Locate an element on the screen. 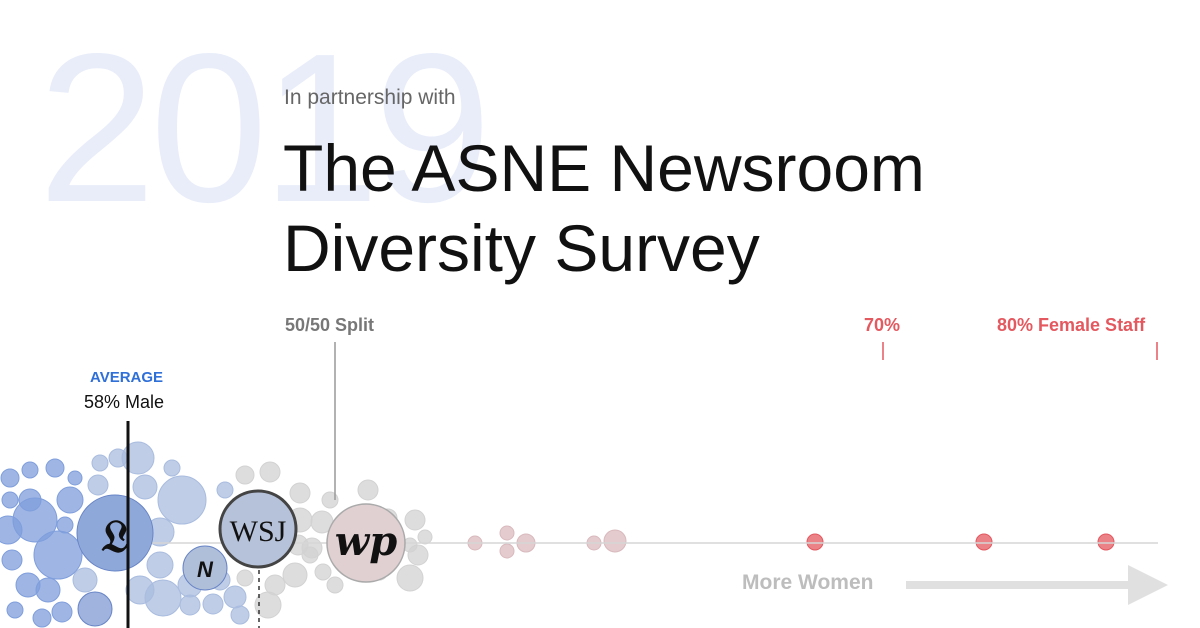  logo-text: 𝔏 is located at coordinates (114, 536).